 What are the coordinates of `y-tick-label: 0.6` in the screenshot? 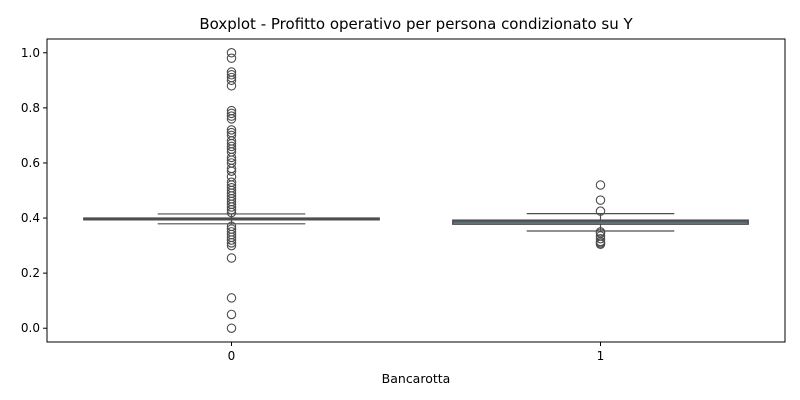 It's located at (30, 163).